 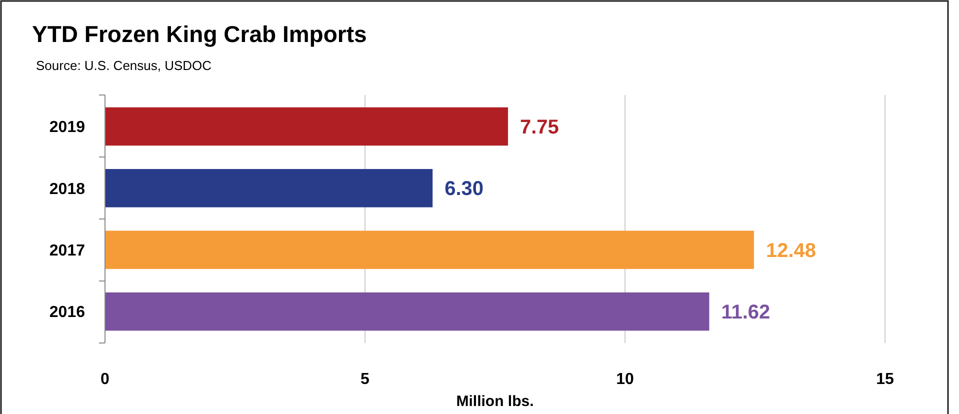 What do you see at coordinates (67, 189) in the screenshot?
I see `y-tick-label: 2018` at bounding box center [67, 189].